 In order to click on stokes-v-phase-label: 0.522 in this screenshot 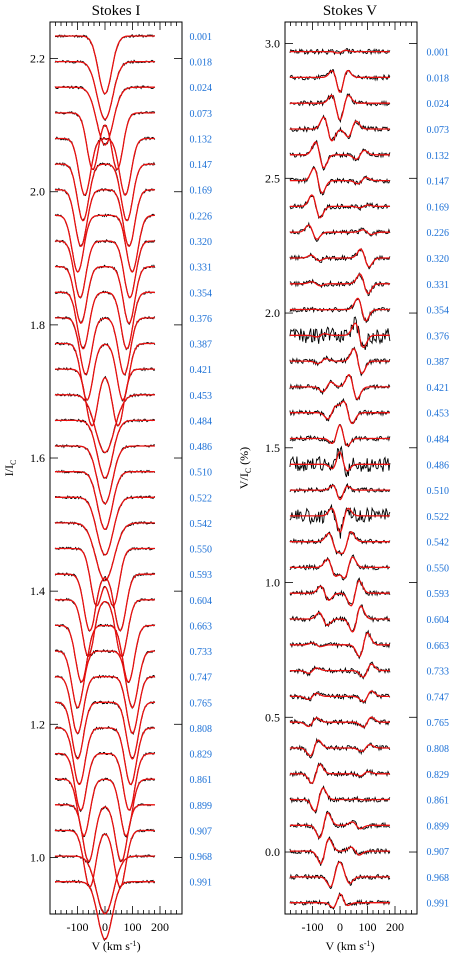, I will do `click(438, 517)`.